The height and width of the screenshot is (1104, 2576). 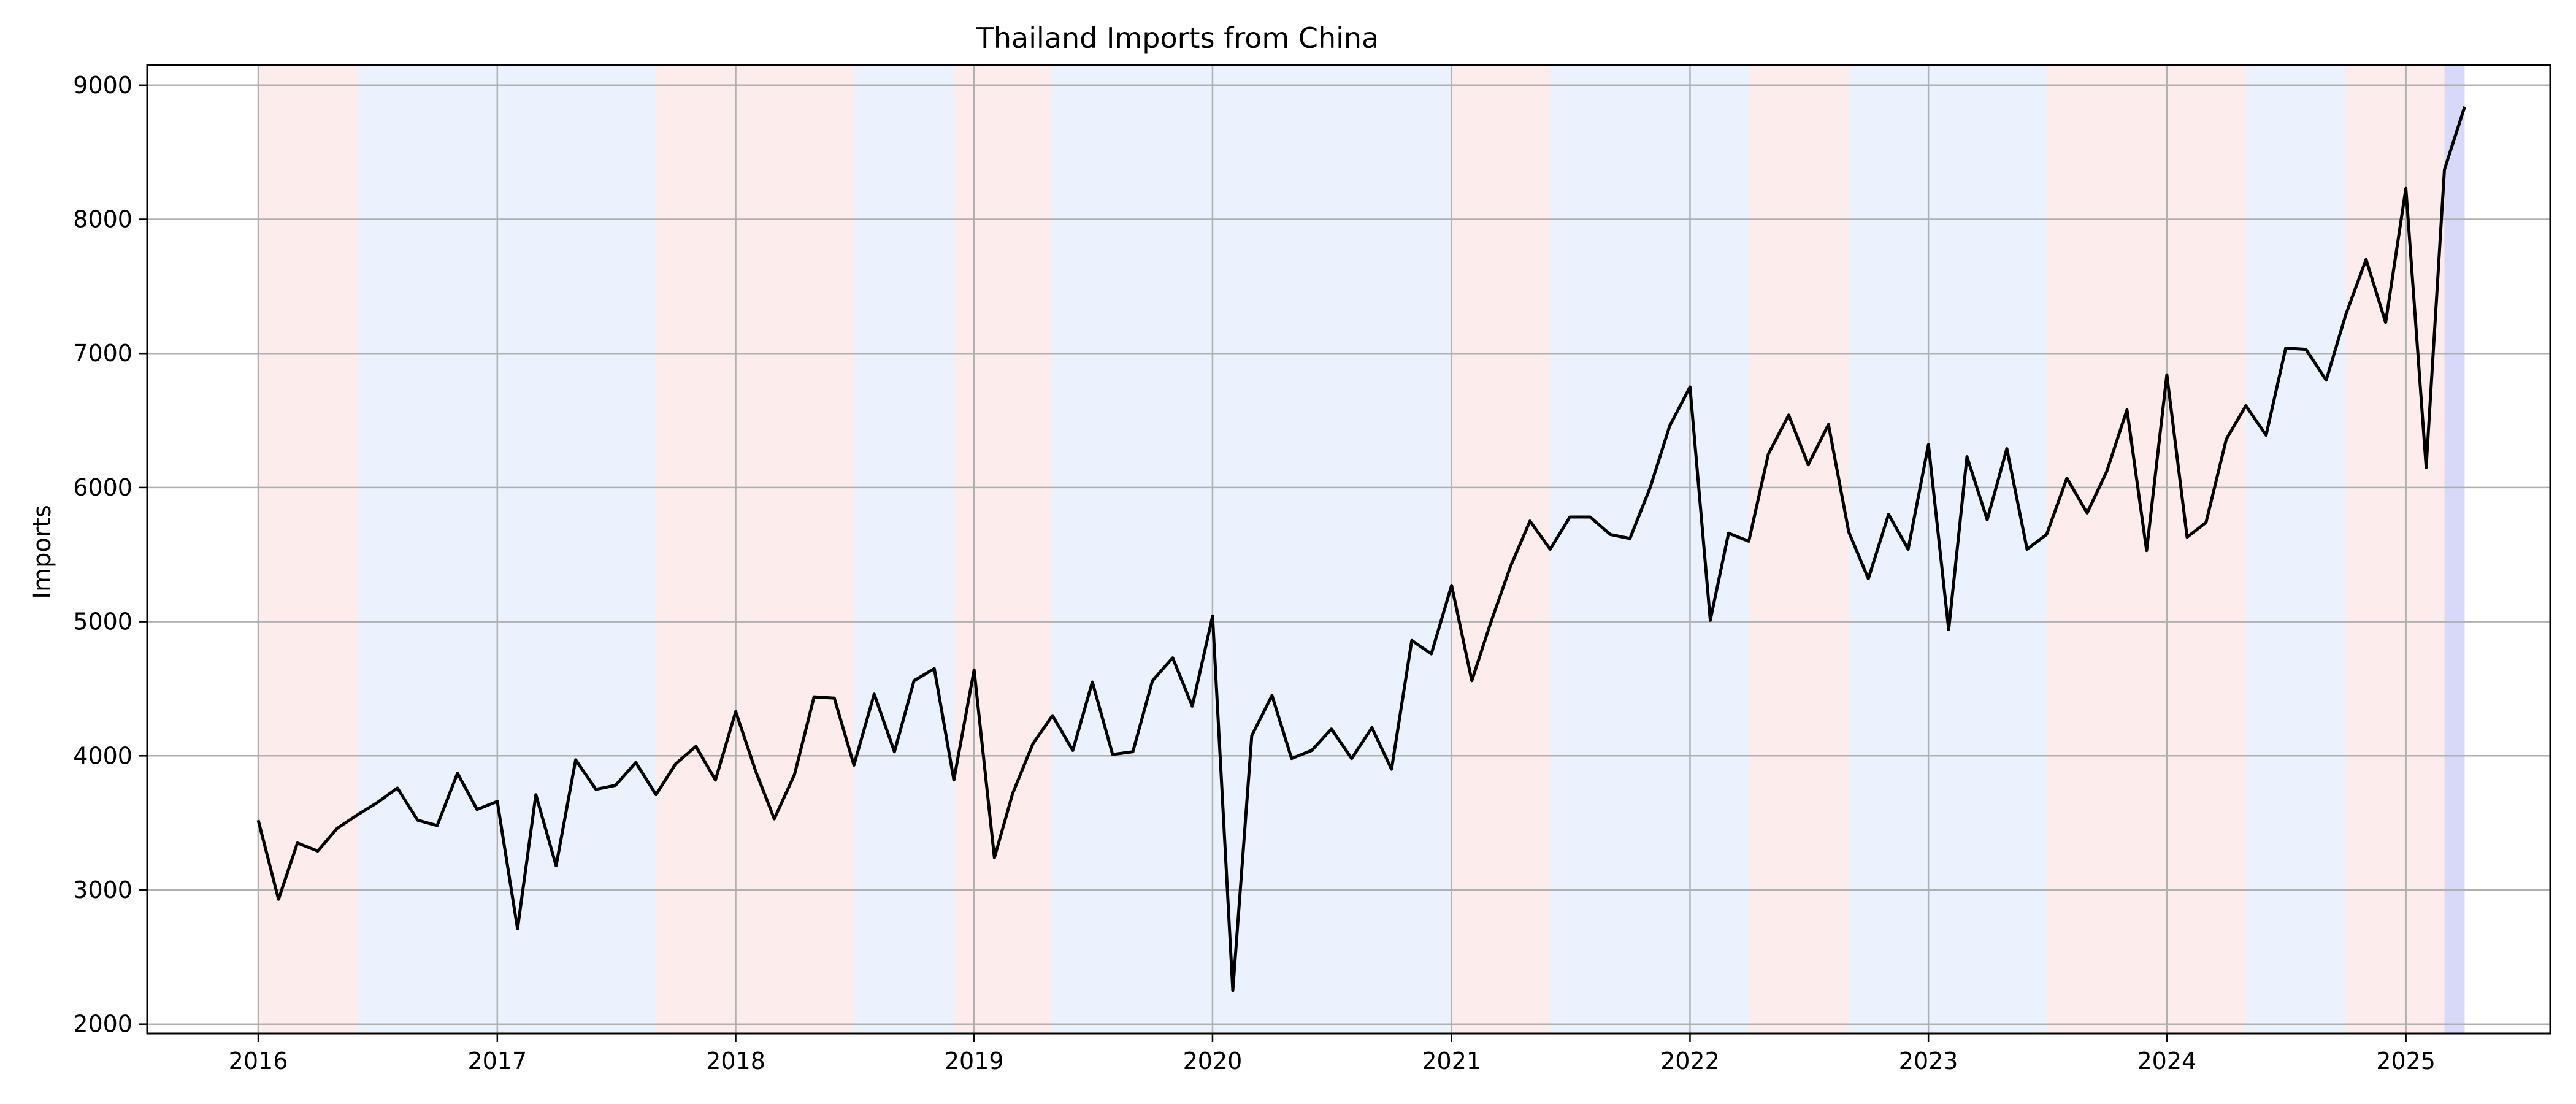 What do you see at coordinates (1451, 1061) in the screenshot?
I see `x-tick-label-2021: 2021` at bounding box center [1451, 1061].